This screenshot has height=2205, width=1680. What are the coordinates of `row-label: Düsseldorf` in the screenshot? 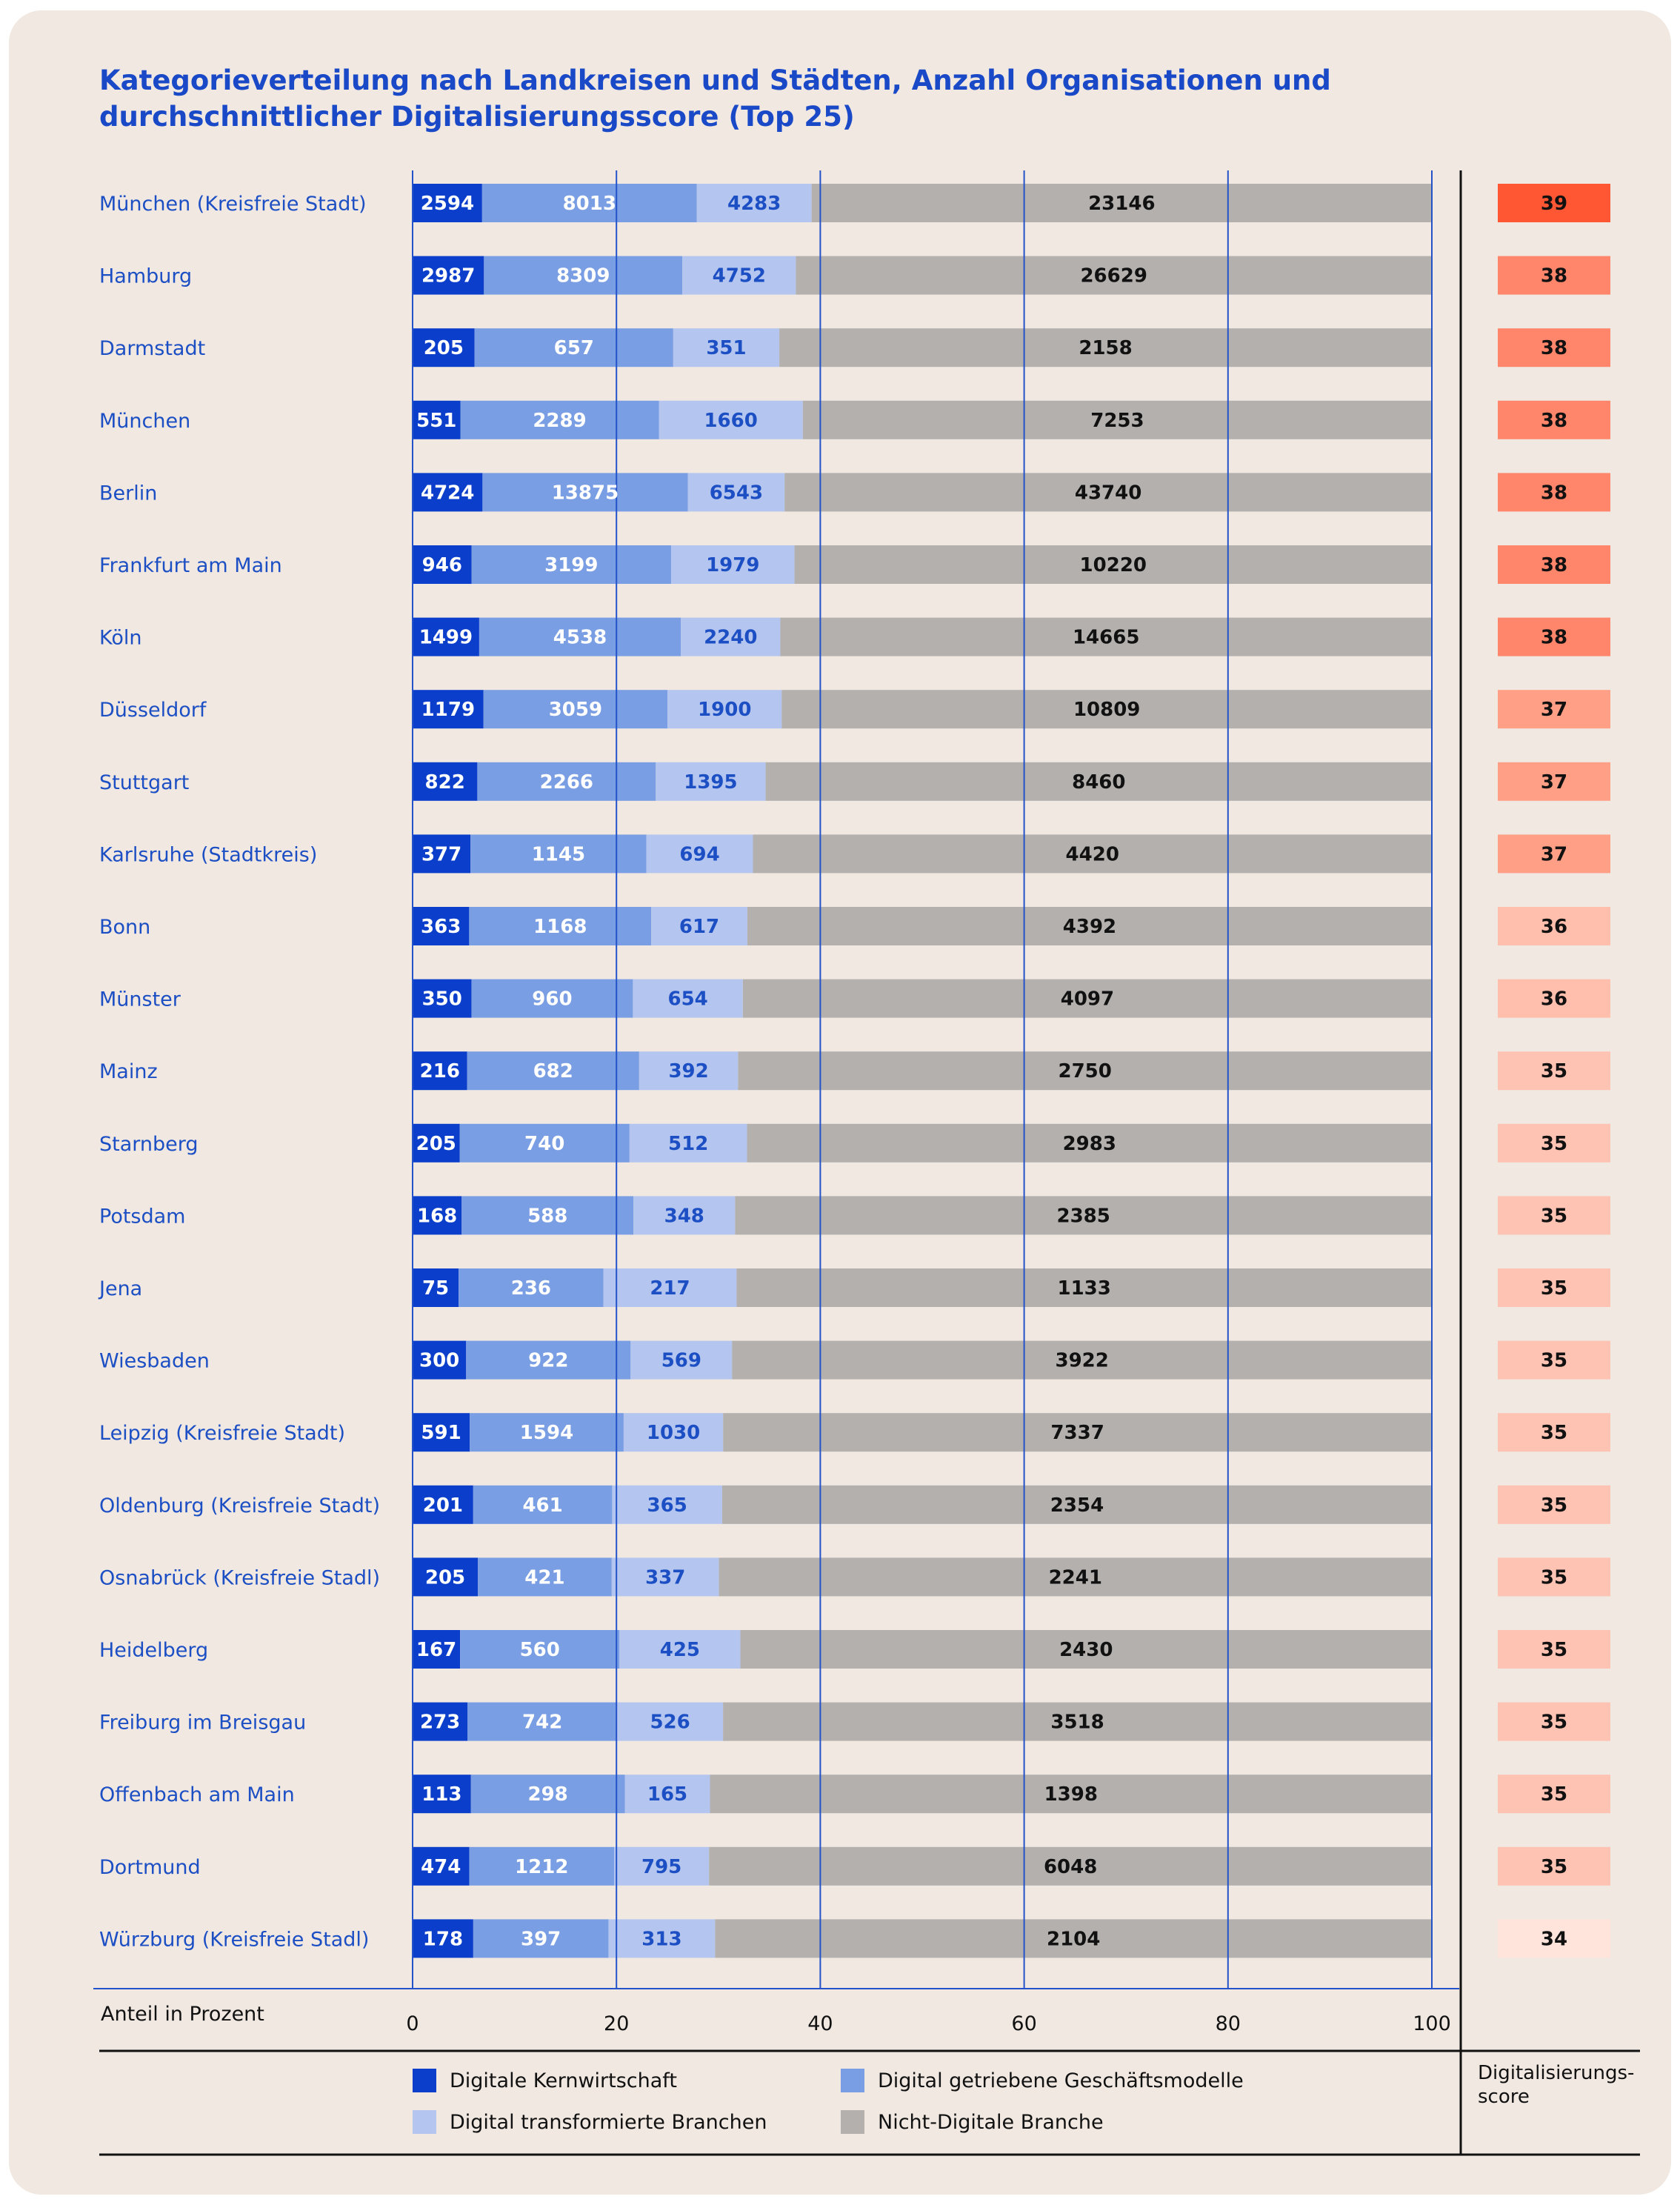 It's located at (153, 710).